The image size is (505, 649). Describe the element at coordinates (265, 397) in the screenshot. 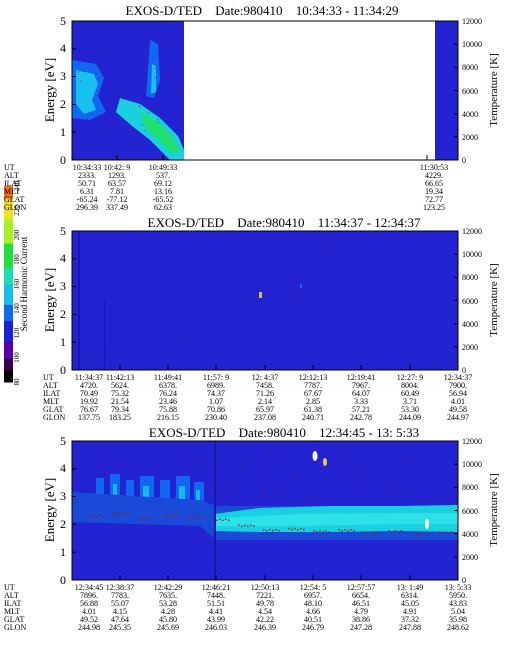

I see `panel-2-column-4: 12: 4:37 7458. 71.26 2.14 65.97 237.08` at that location.